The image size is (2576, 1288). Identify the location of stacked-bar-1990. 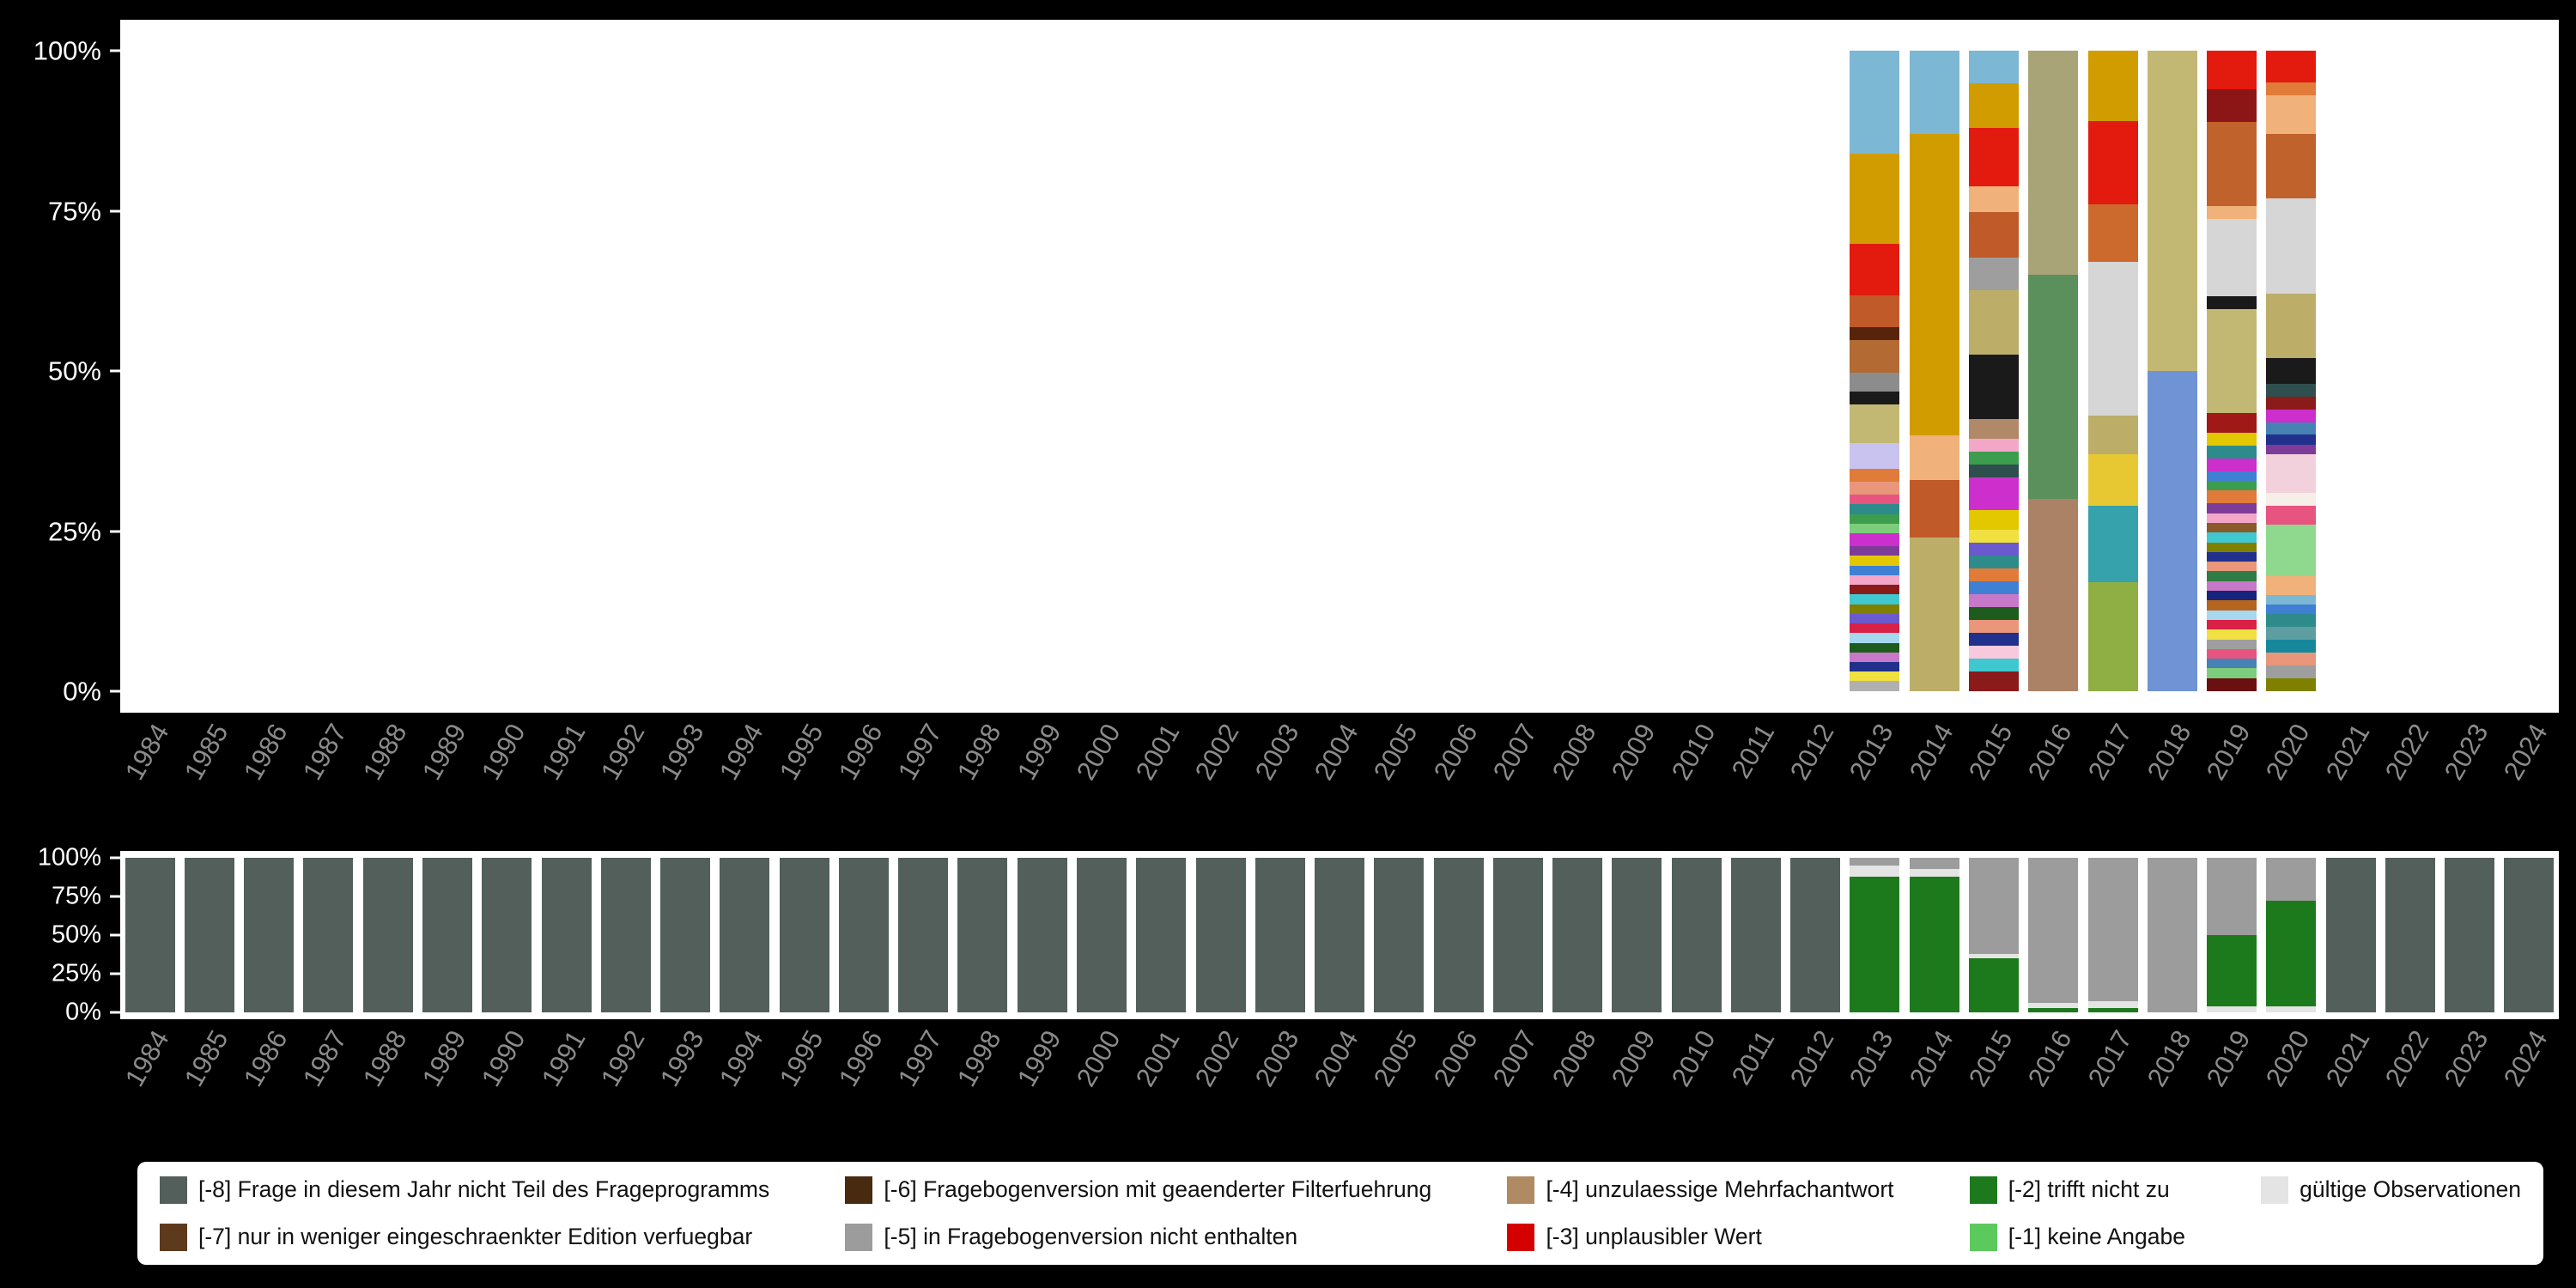
(507, 935).